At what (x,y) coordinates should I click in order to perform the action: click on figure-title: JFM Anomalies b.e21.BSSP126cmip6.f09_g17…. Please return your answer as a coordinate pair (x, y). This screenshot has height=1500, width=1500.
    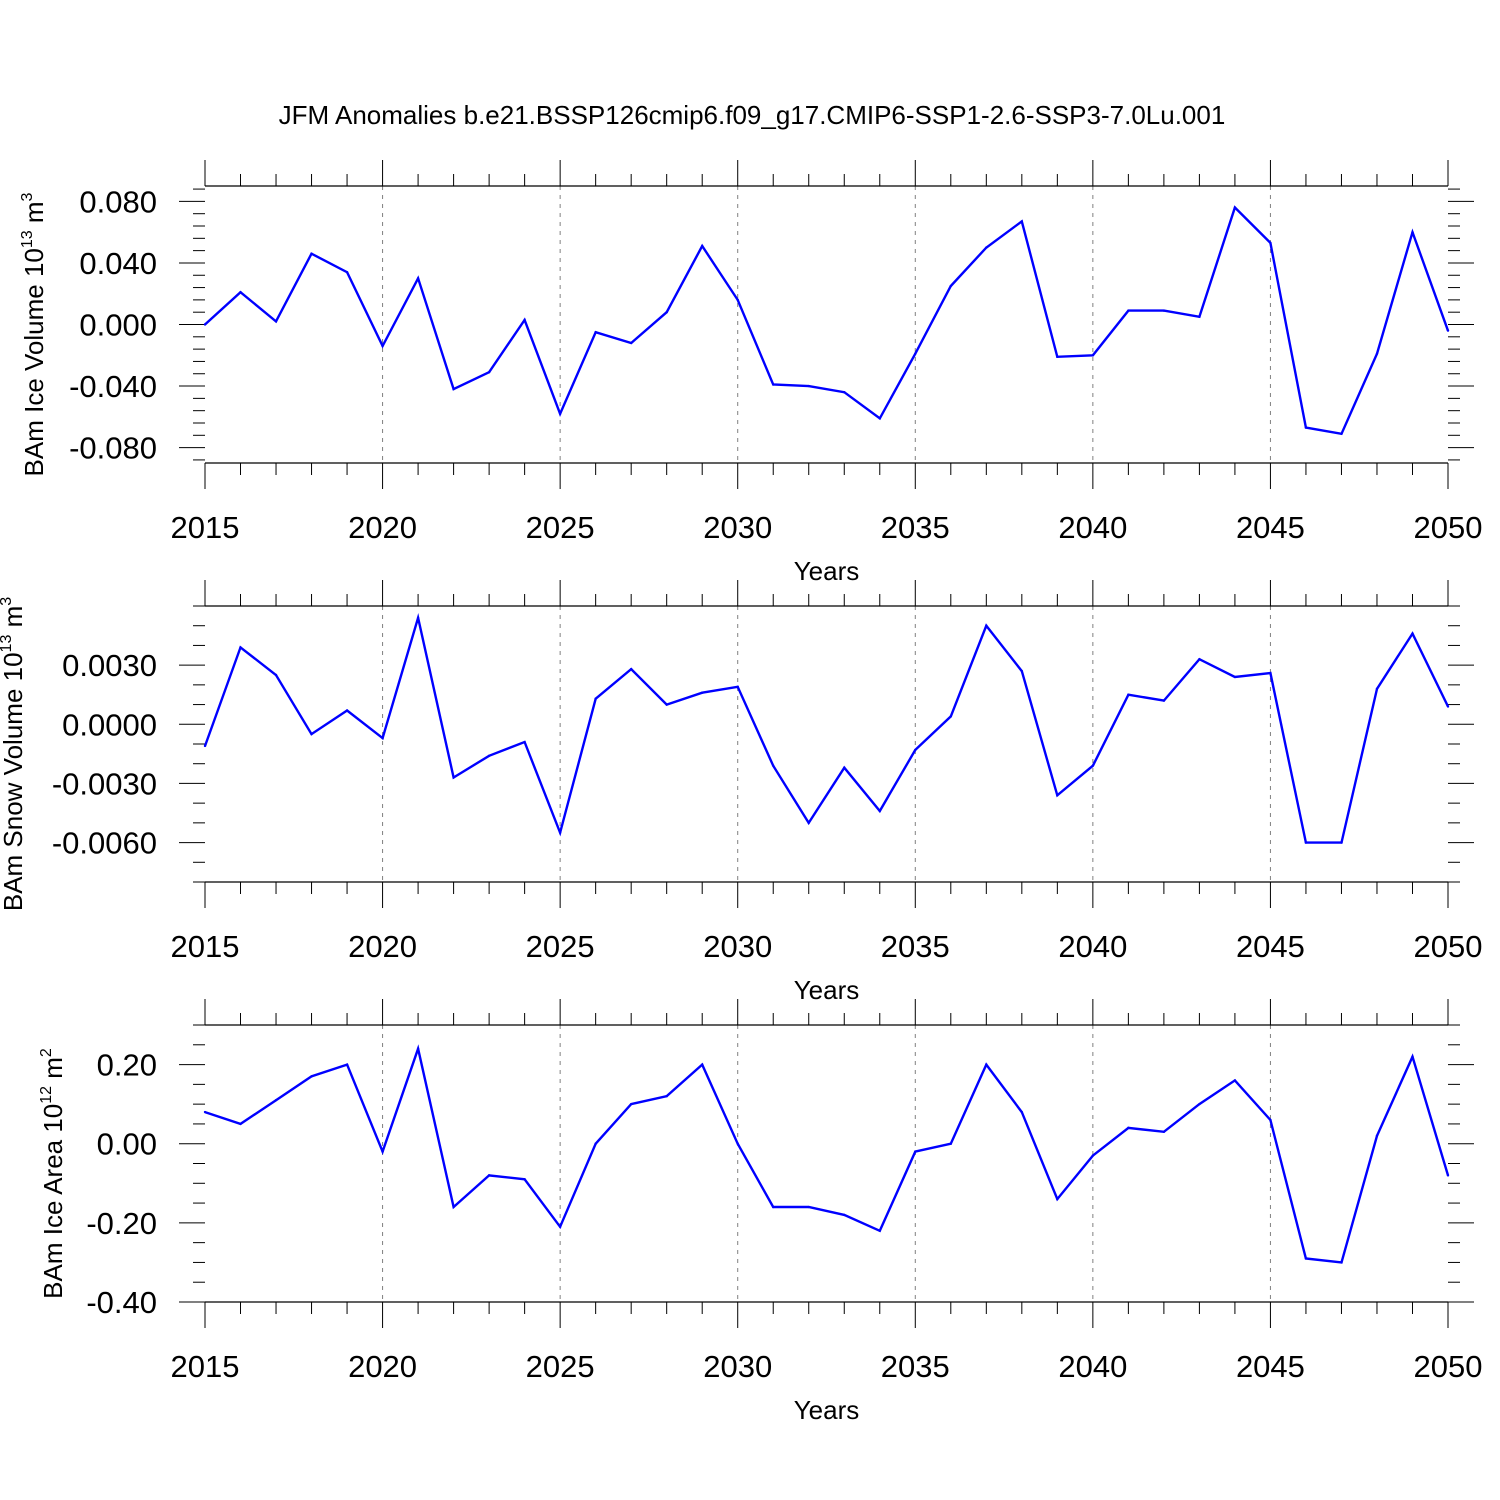
    Looking at the image, I should click on (752, 115).